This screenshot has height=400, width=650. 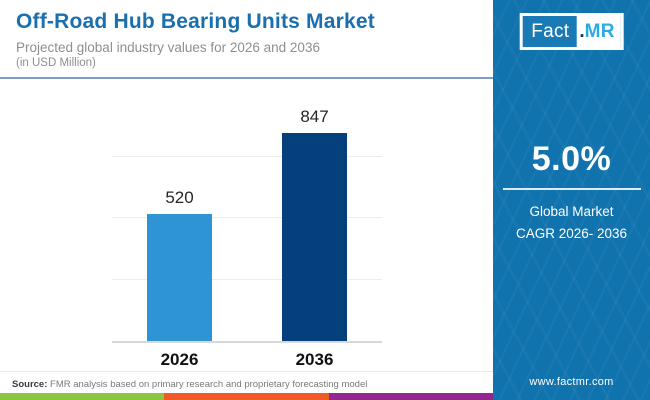 What do you see at coordinates (195, 21) in the screenshot?
I see `page-title: Off-Road Hub Bearing Units Market` at bounding box center [195, 21].